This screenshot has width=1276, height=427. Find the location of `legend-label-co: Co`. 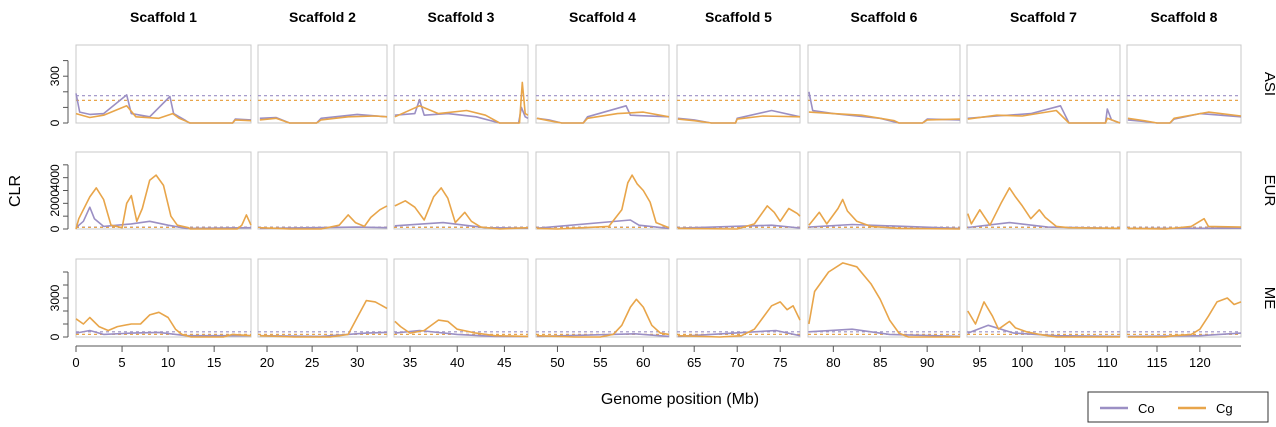

legend-label-co: Co is located at coordinates (1146, 408).